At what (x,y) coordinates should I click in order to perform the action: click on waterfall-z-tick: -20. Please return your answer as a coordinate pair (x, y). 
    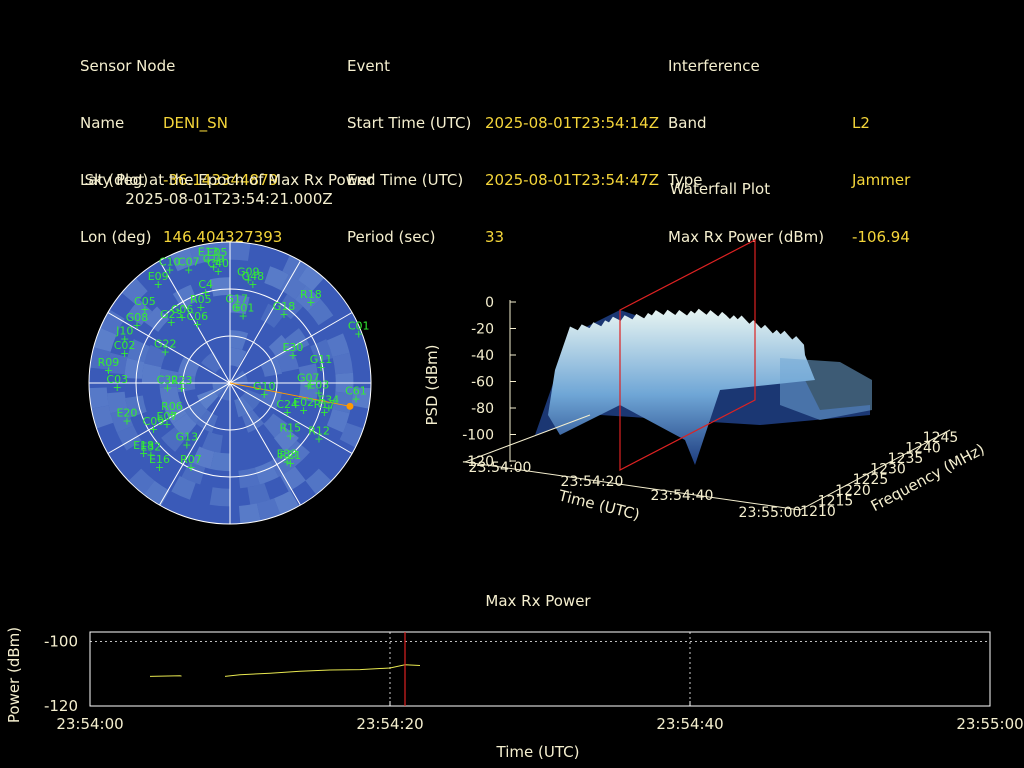
    Looking at the image, I should click on (482, 330).